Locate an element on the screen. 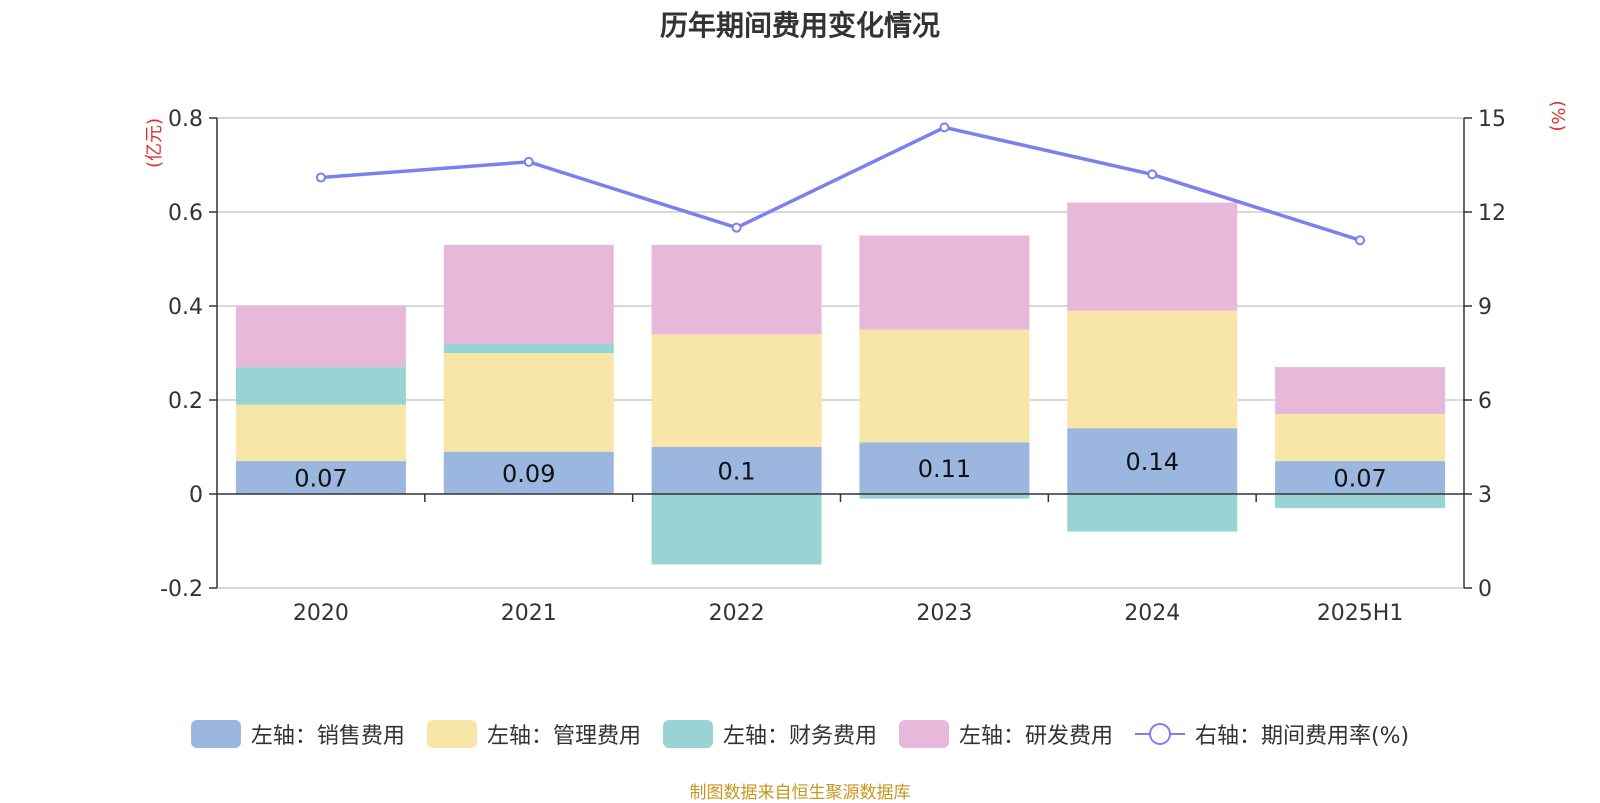  legend-line-marker-icon is located at coordinates (1159, 734).